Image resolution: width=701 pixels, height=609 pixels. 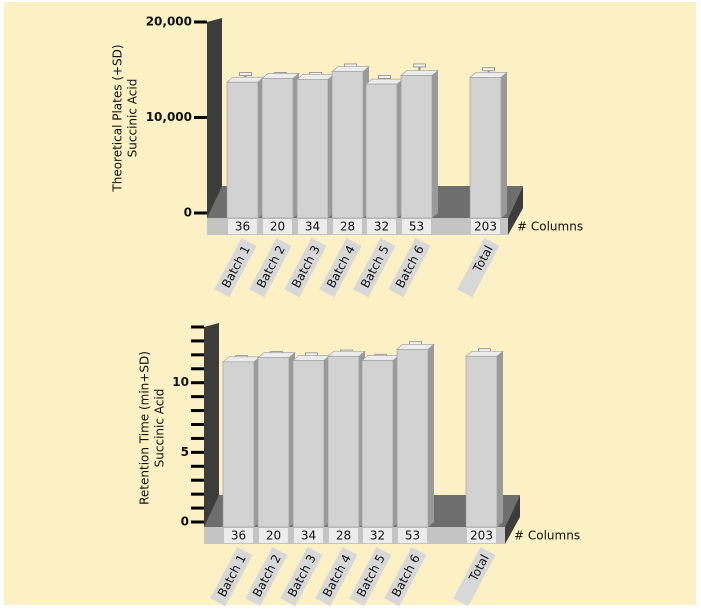 I want to click on y-axis-label: Theoretical Plates (+SD), so click(x=118, y=118).